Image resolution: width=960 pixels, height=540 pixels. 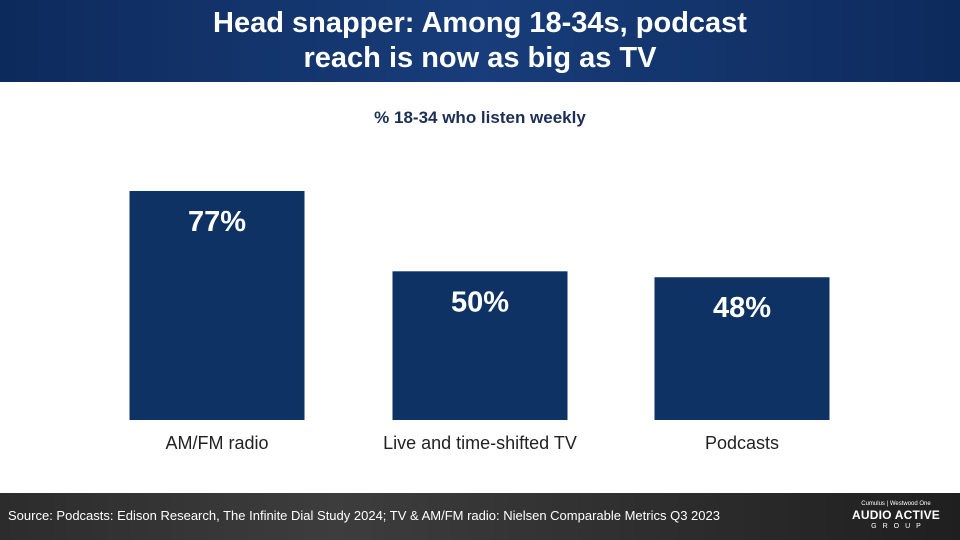 I want to click on category-label: AM/FM radio, so click(x=216, y=443).